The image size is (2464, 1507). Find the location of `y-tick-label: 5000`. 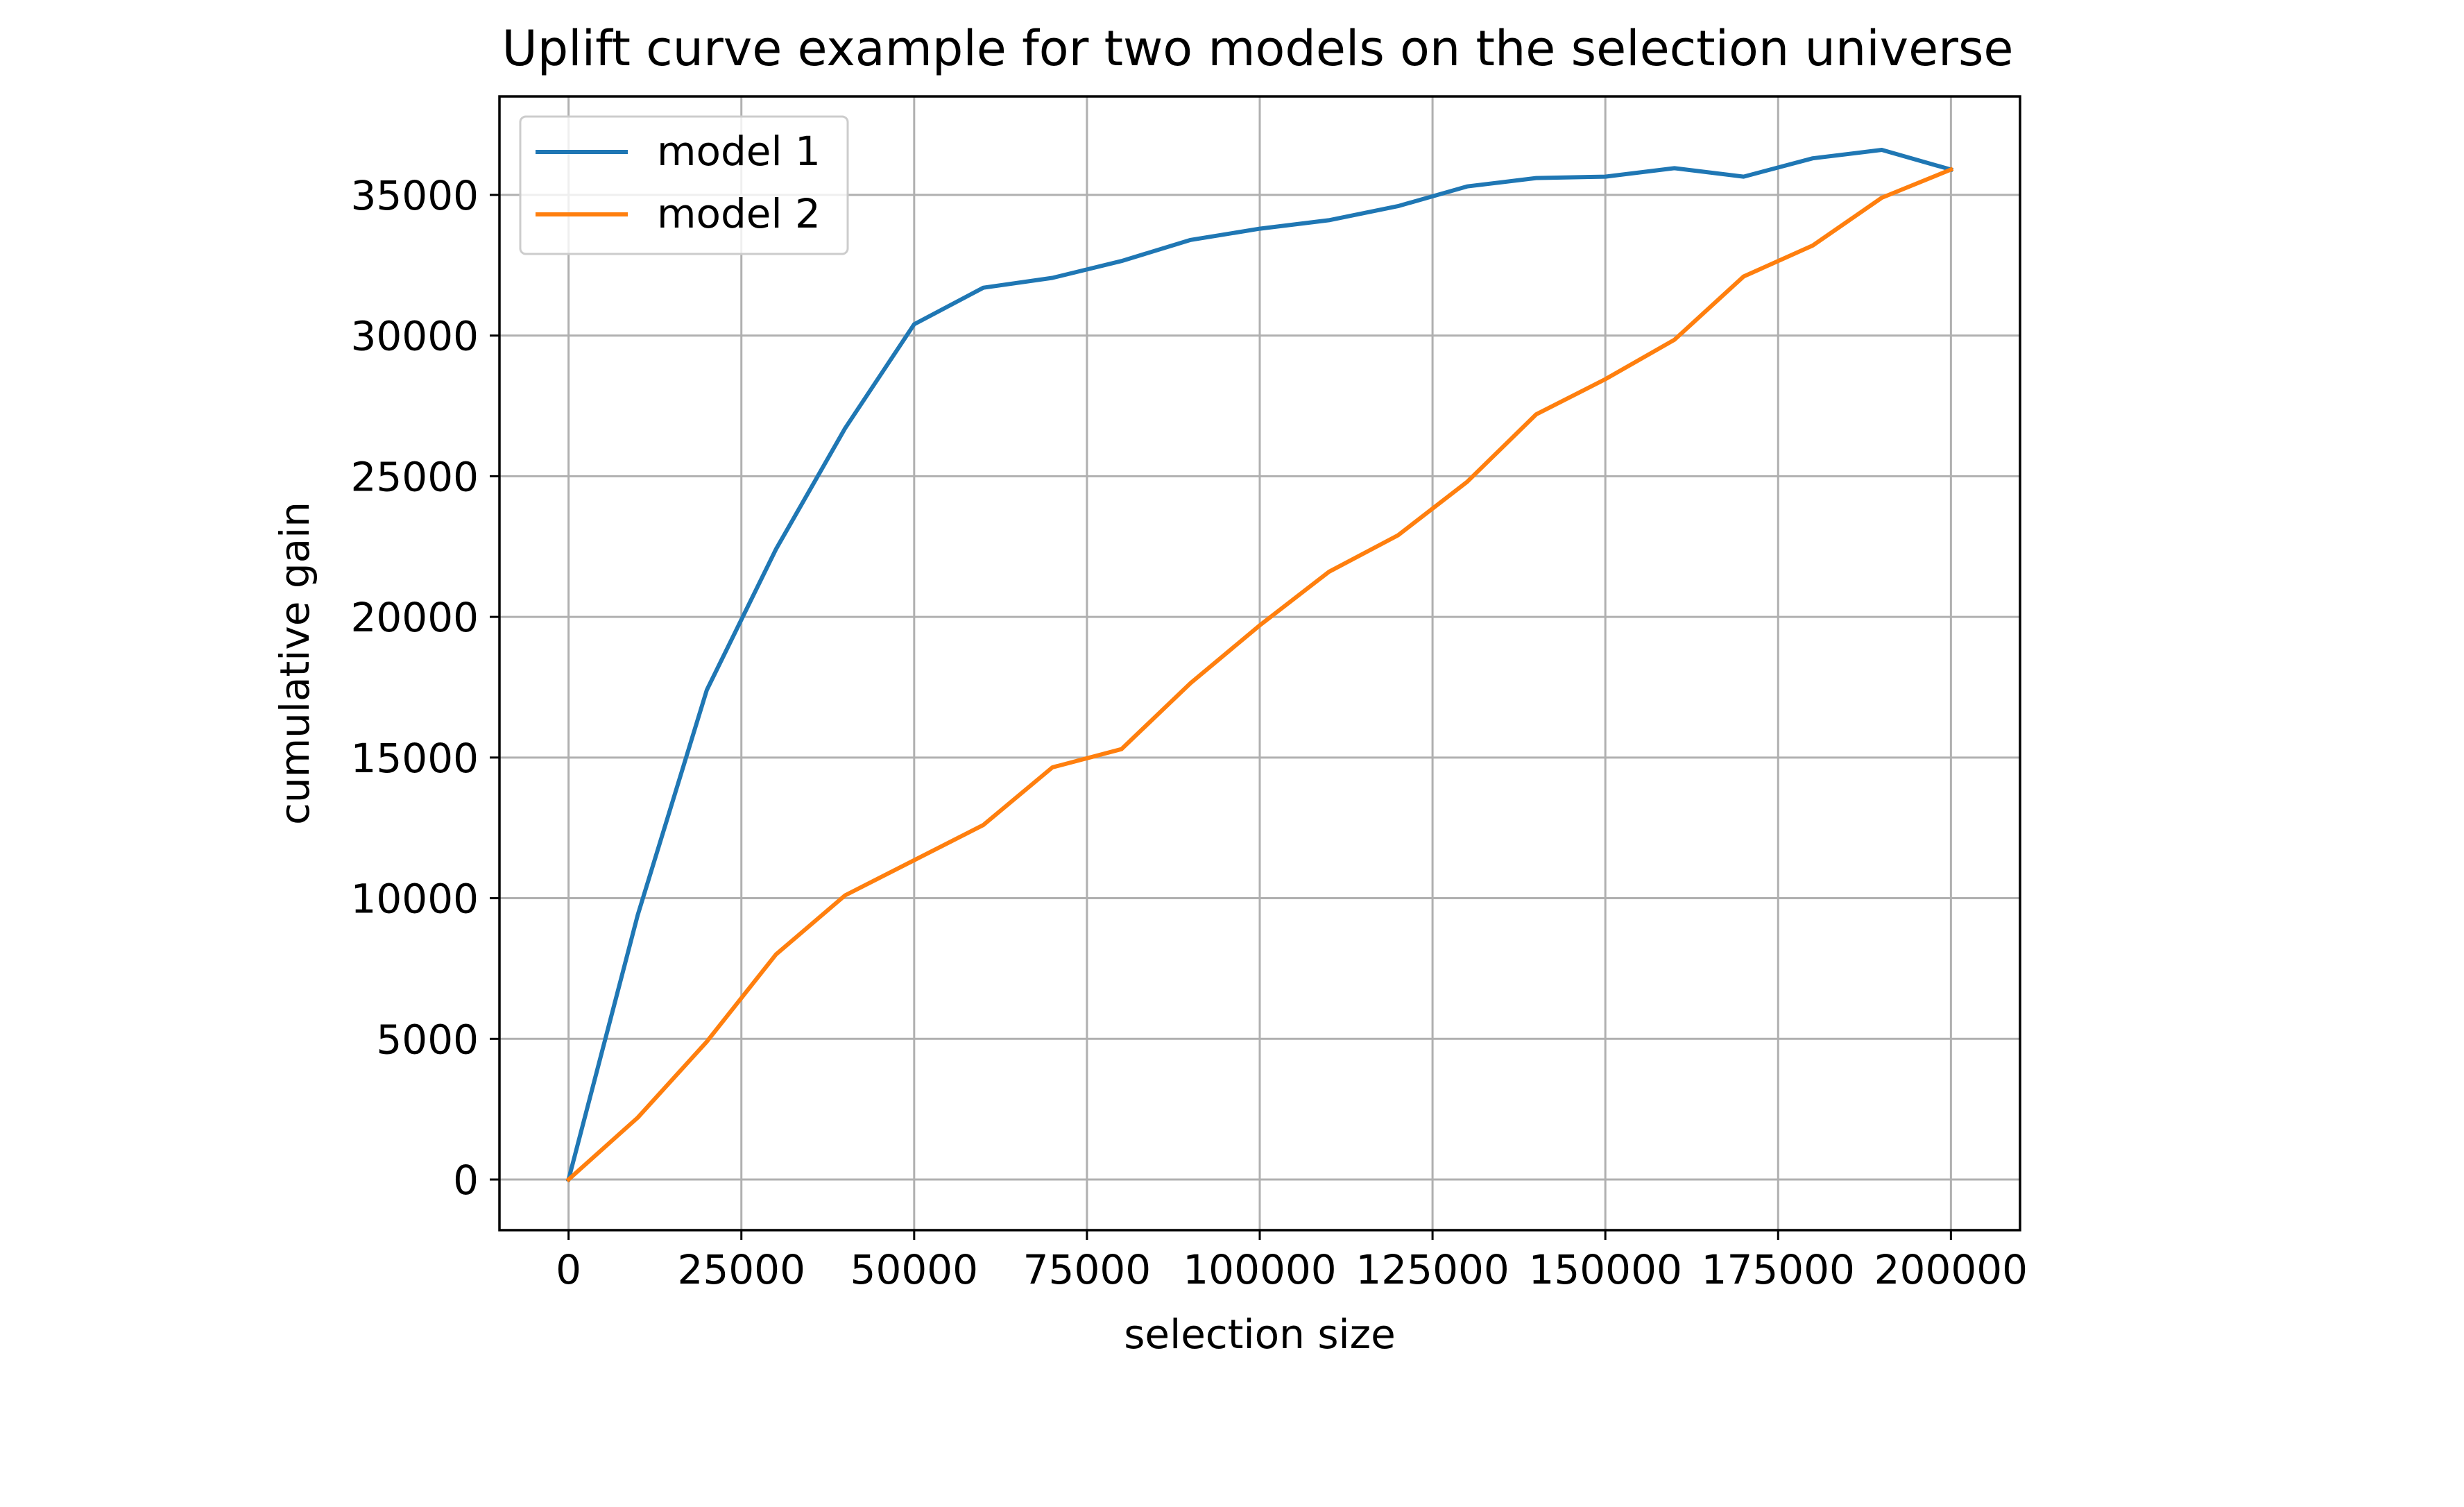

y-tick-label: 5000 is located at coordinates (427, 1039).